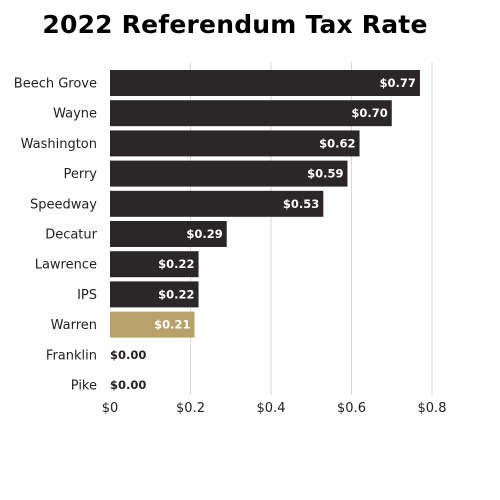 The height and width of the screenshot is (500, 500). Describe the element at coordinates (110, 408) in the screenshot. I see `x-tick-label: $0` at that location.